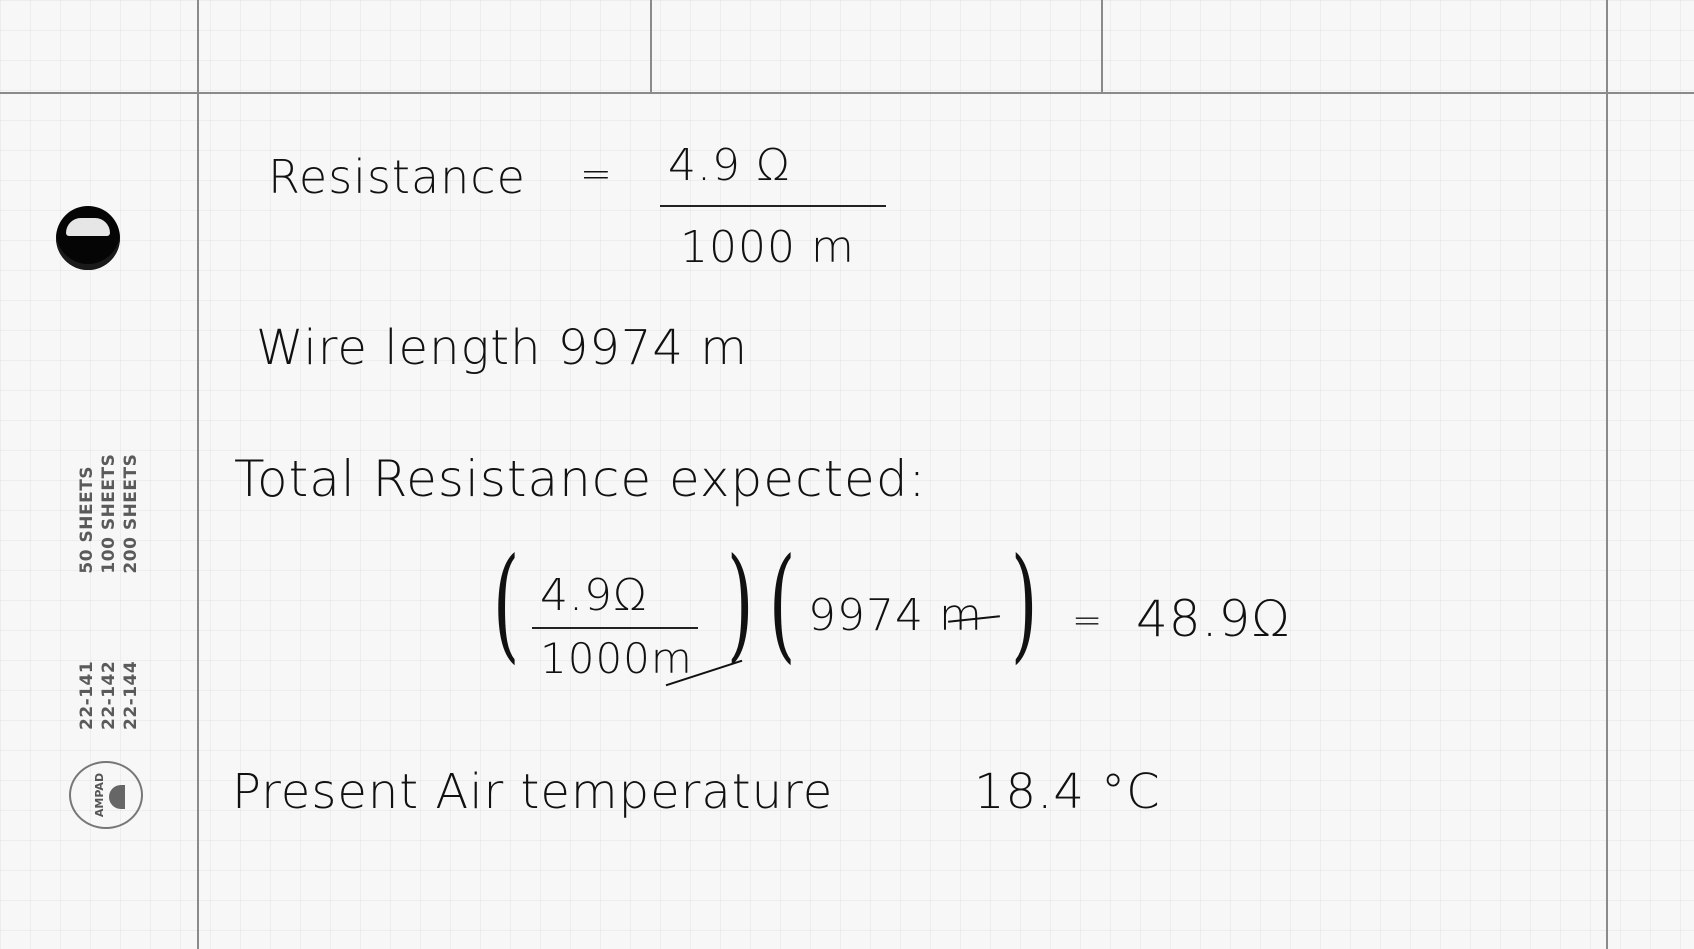  What do you see at coordinates (1607, 474) in the screenshot?
I see `right-margin-rule` at bounding box center [1607, 474].